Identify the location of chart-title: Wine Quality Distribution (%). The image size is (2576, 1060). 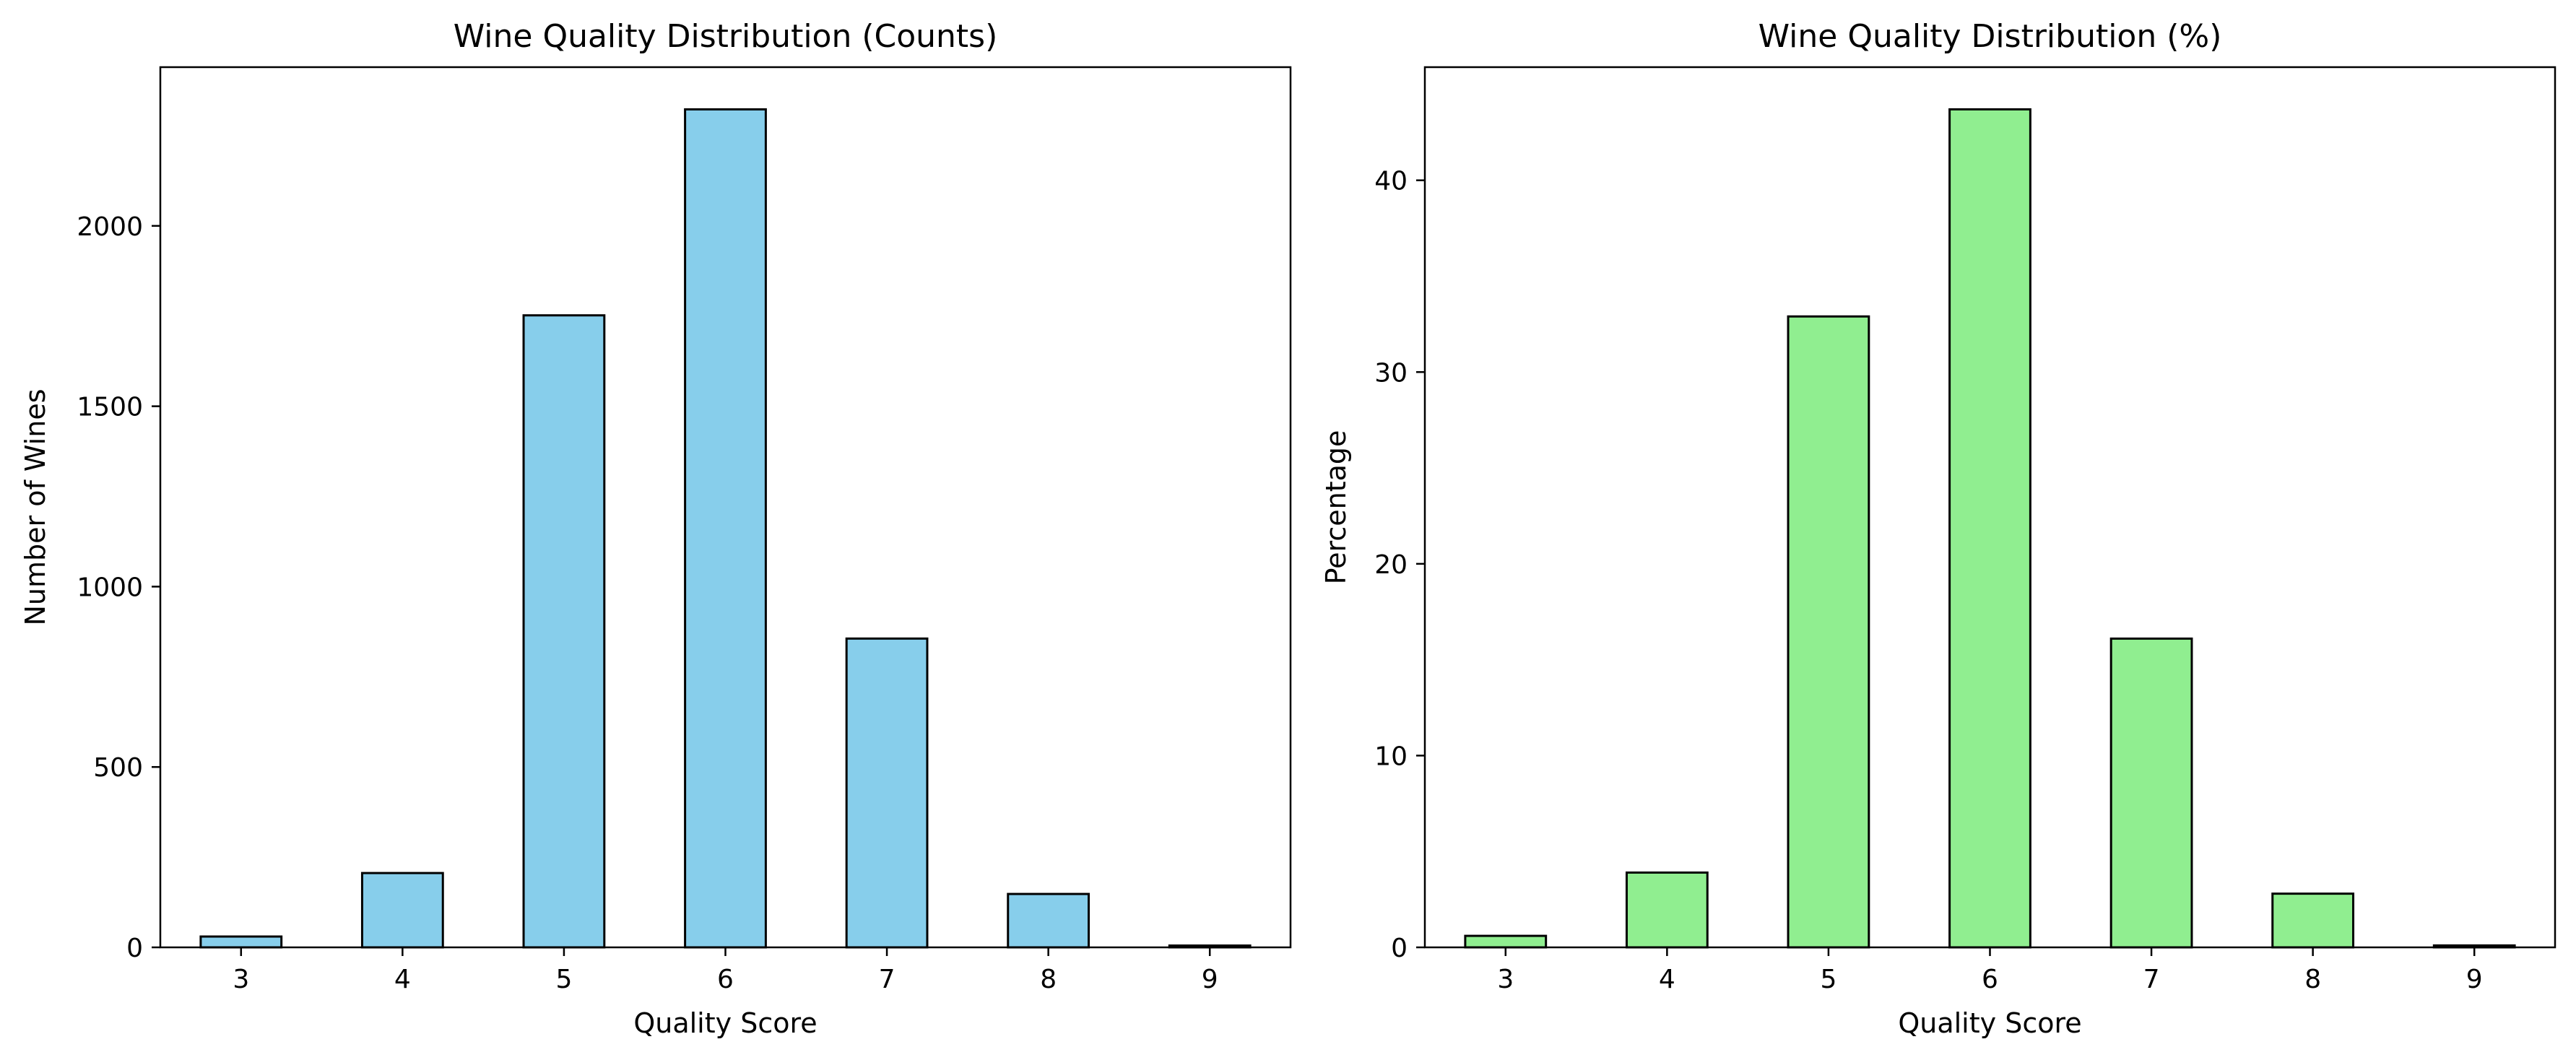
(1990, 36).